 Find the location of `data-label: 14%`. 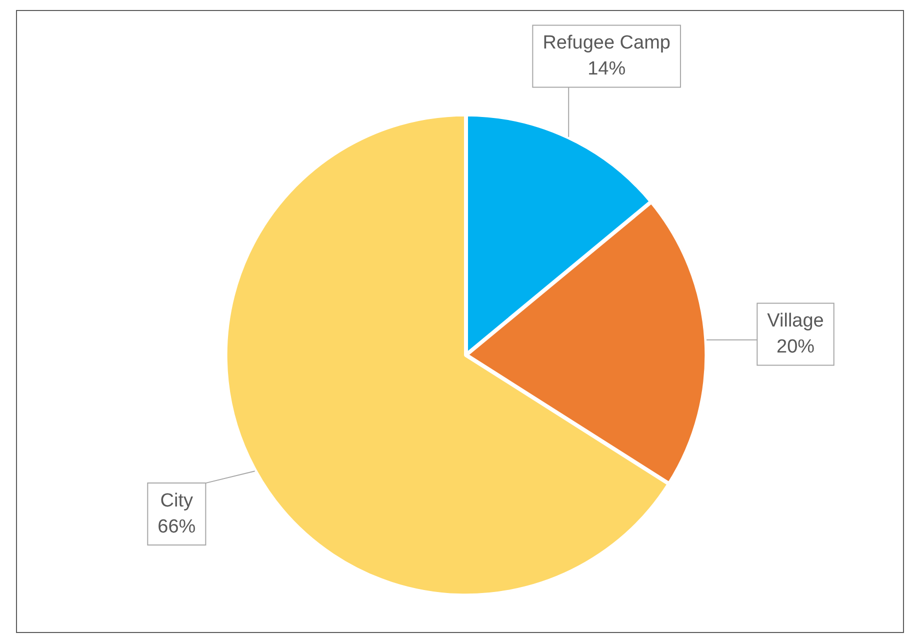

data-label: 14% is located at coordinates (607, 69).